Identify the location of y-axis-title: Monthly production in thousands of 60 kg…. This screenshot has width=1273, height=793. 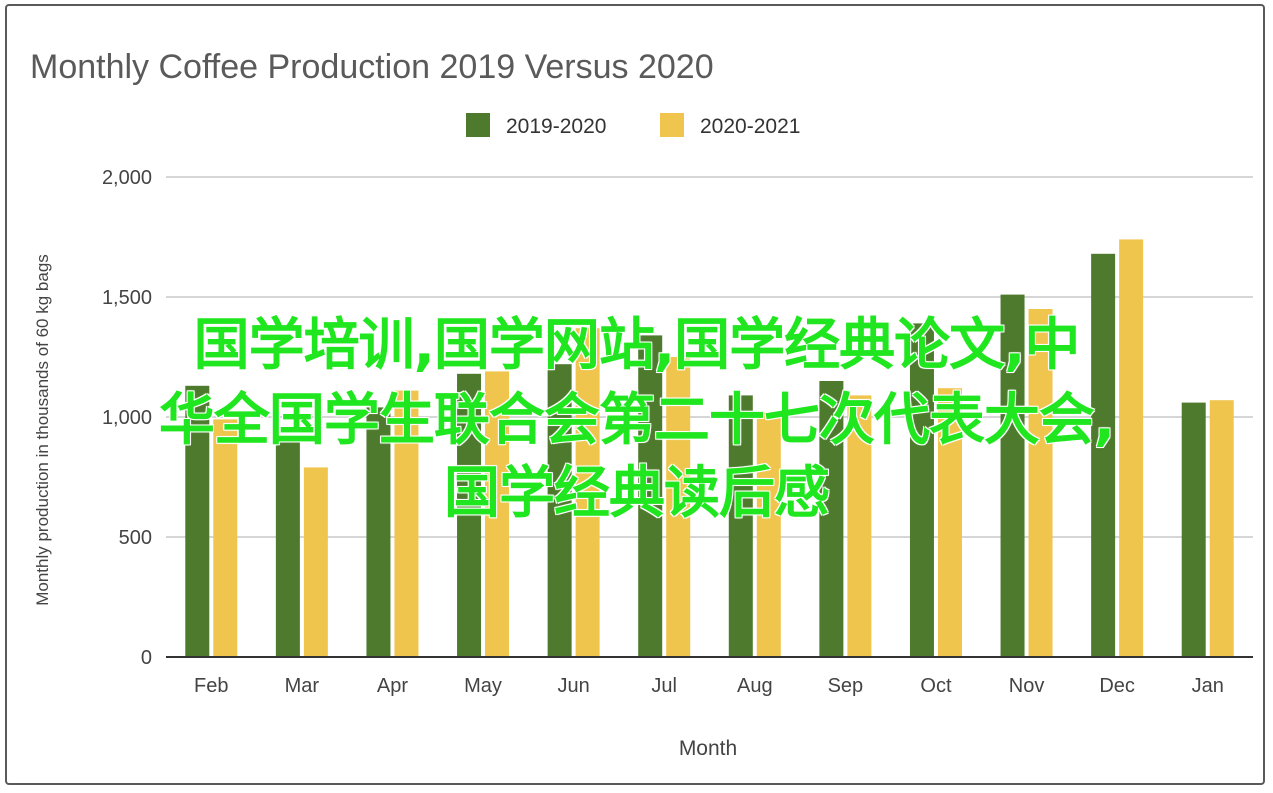
(42, 430).